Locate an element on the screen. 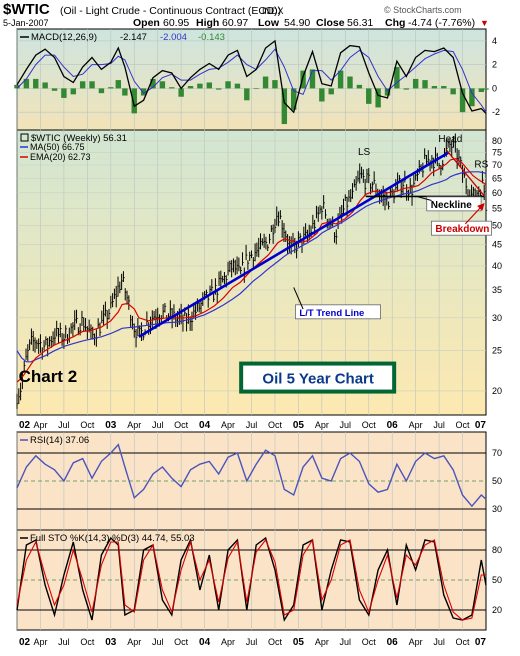  price-tick-label: 50 is located at coordinates (497, 226).